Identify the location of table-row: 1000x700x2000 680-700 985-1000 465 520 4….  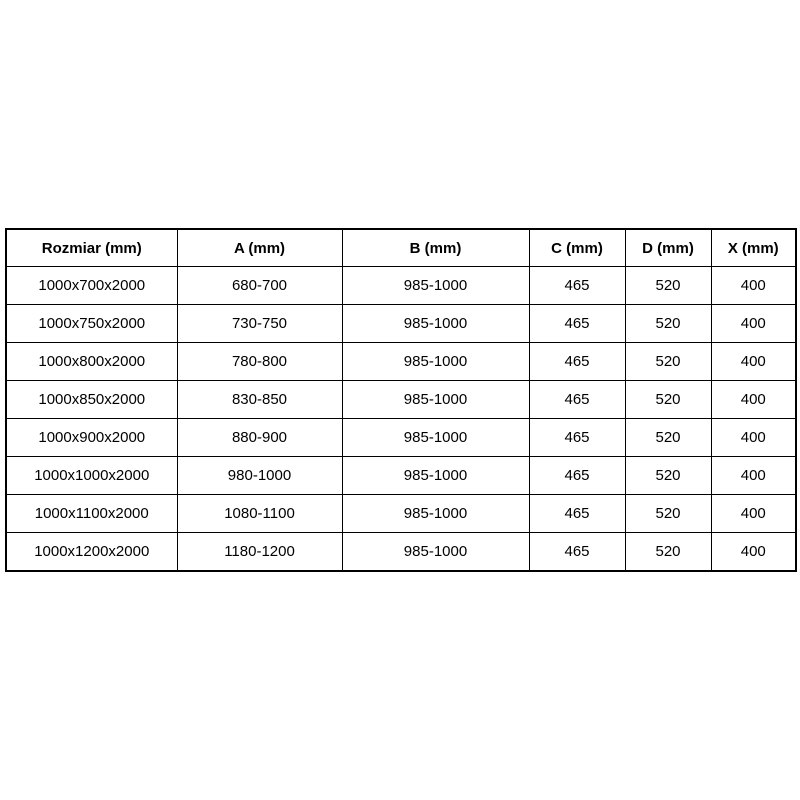
(401, 285).